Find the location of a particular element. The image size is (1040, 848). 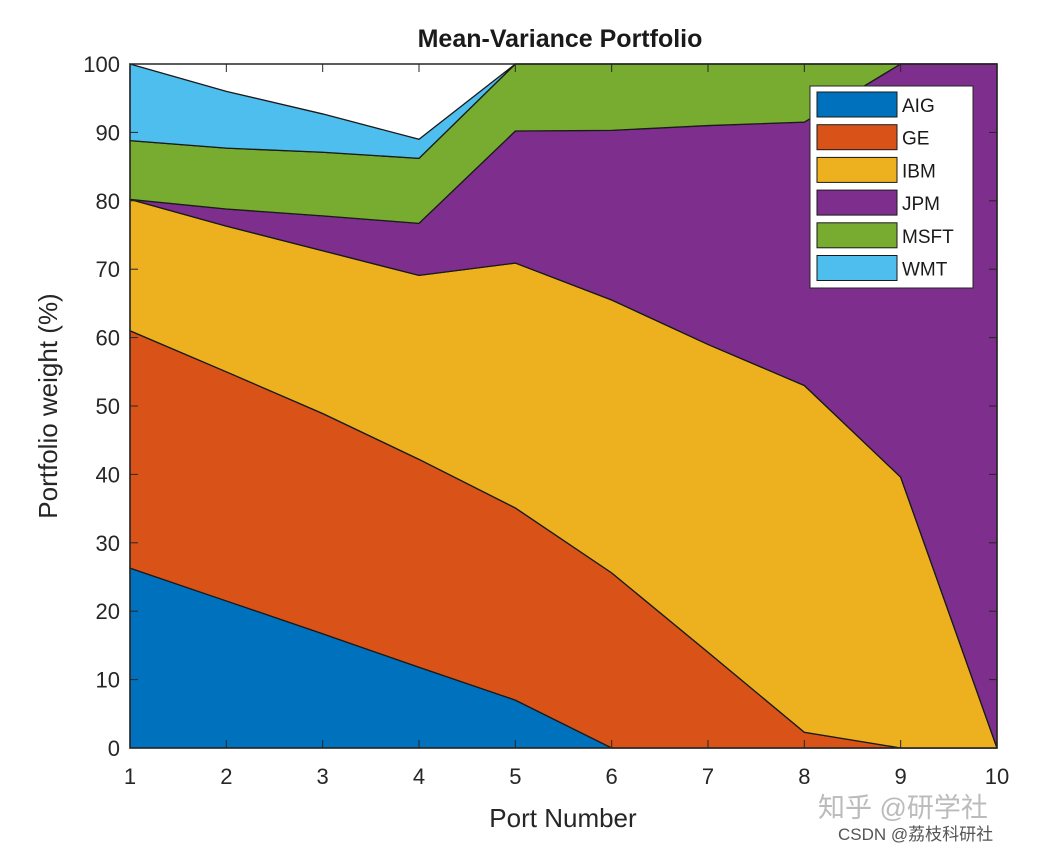

x-tick-label: 4 is located at coordinates (419, 776).